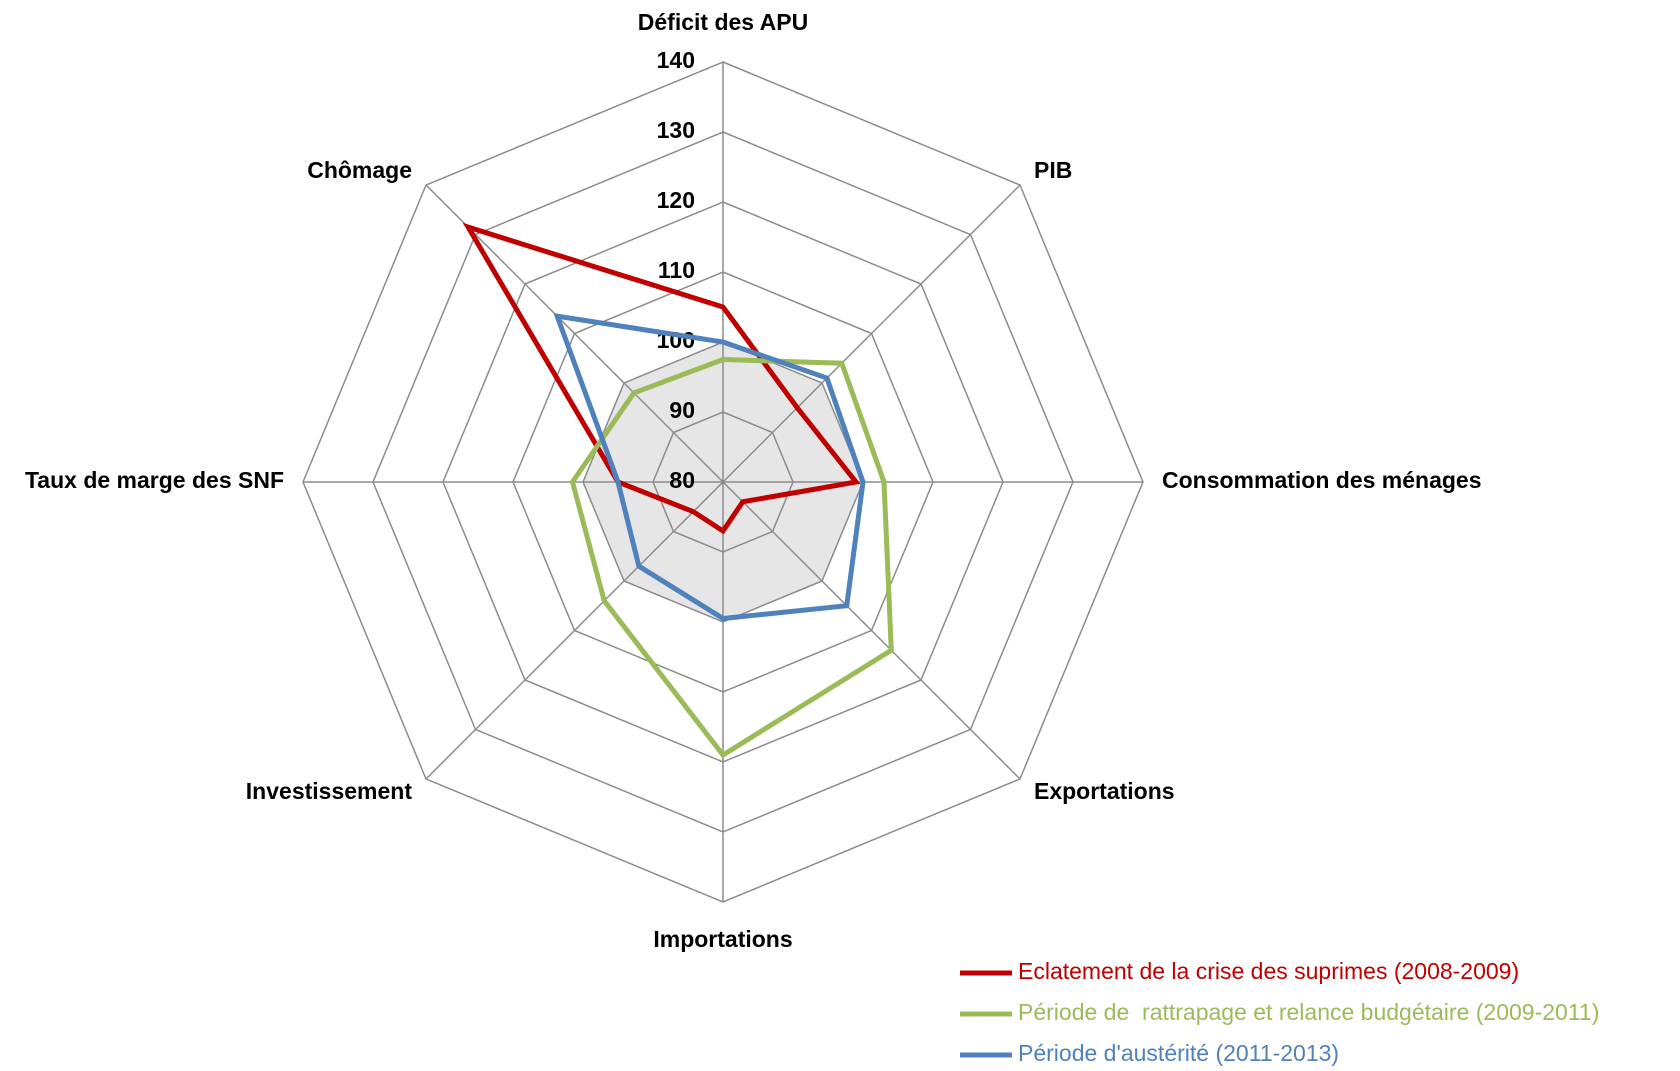 The width and height of the screenshot is (1680, 1071). Describe the element at coordinates (1053, 170) in the screenshot. I see `category-label: PIB` at that location.